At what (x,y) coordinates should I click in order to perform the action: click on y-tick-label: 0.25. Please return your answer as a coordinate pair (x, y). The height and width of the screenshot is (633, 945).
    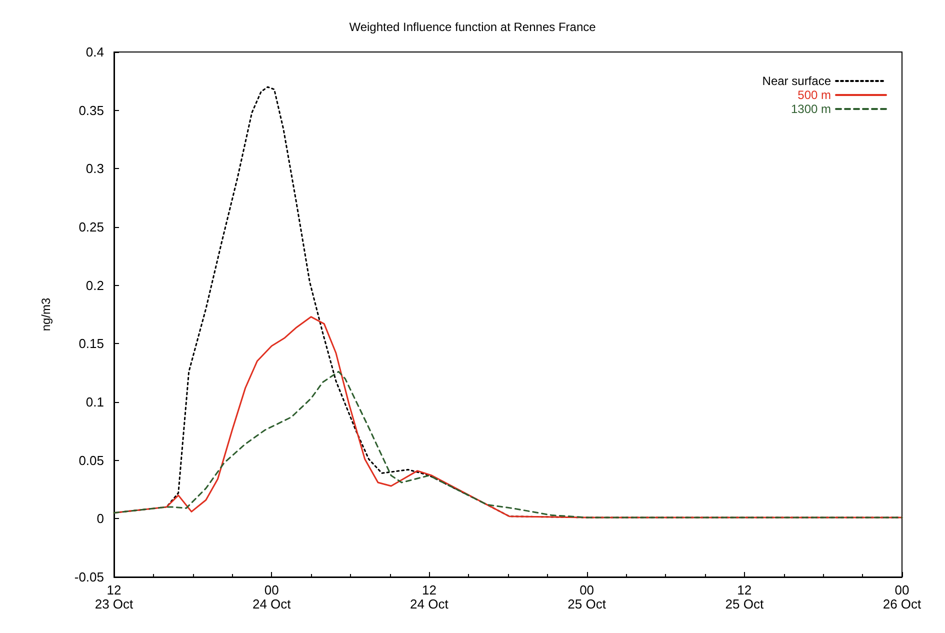
    Looking at the image, I should click on (91, 227).